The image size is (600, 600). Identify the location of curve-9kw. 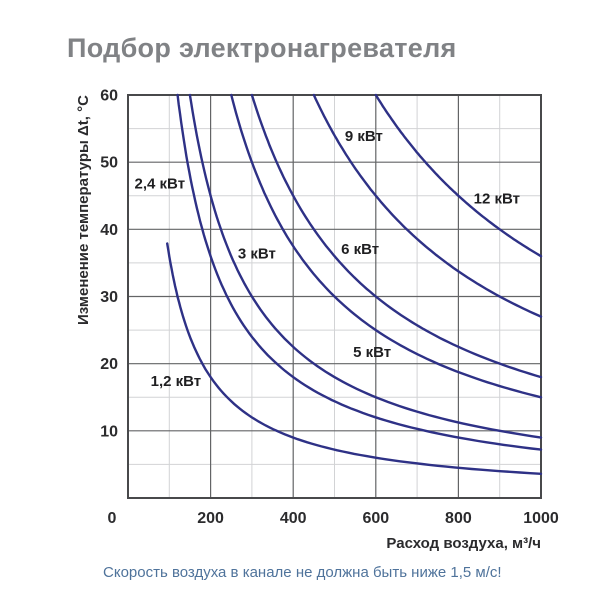
(427, 205).